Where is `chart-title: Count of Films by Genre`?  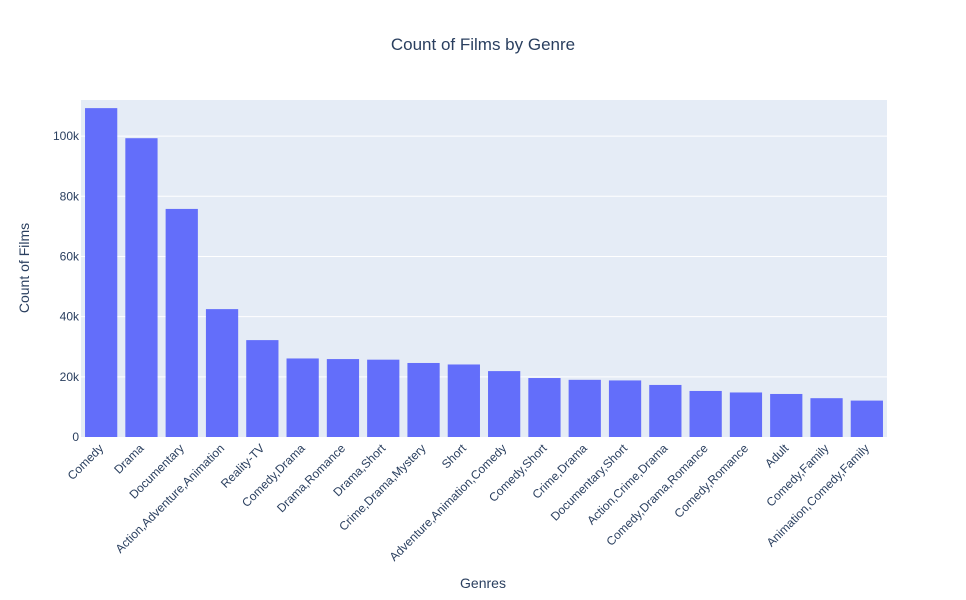 chart-title: Count of Films by Genre is located at coordinates (483, 44).